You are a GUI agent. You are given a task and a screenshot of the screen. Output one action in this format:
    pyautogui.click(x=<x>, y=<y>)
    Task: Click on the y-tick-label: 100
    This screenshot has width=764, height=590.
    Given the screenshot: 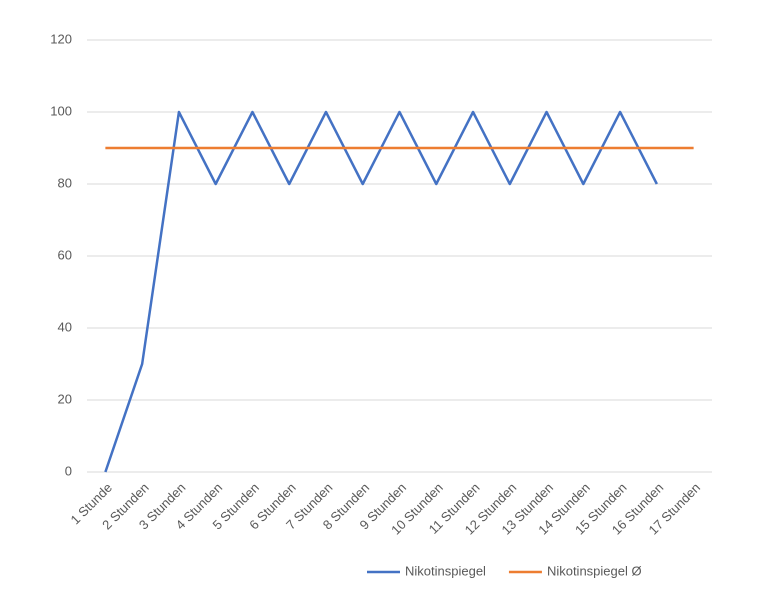 What is the action you would take?
    pyautogui.click(x=61, y=110)
    